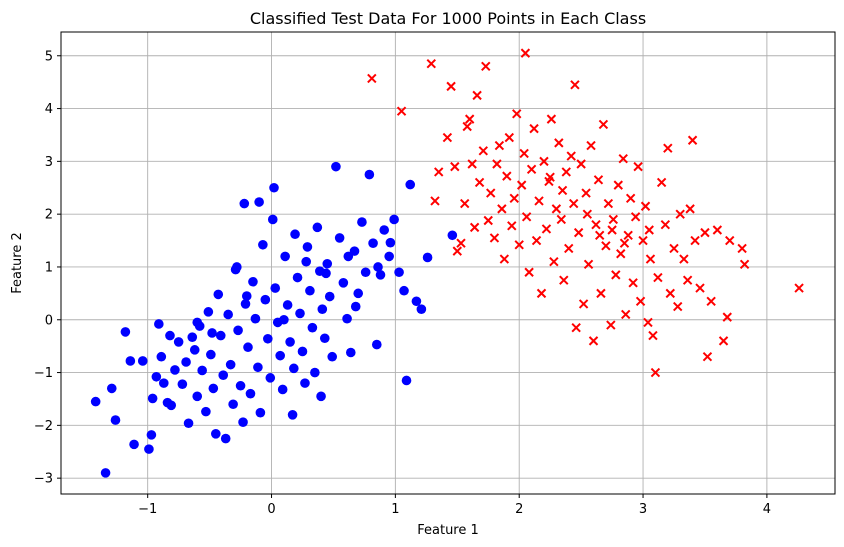  I want to click on y-tick-label: 5, so click(49, 56).